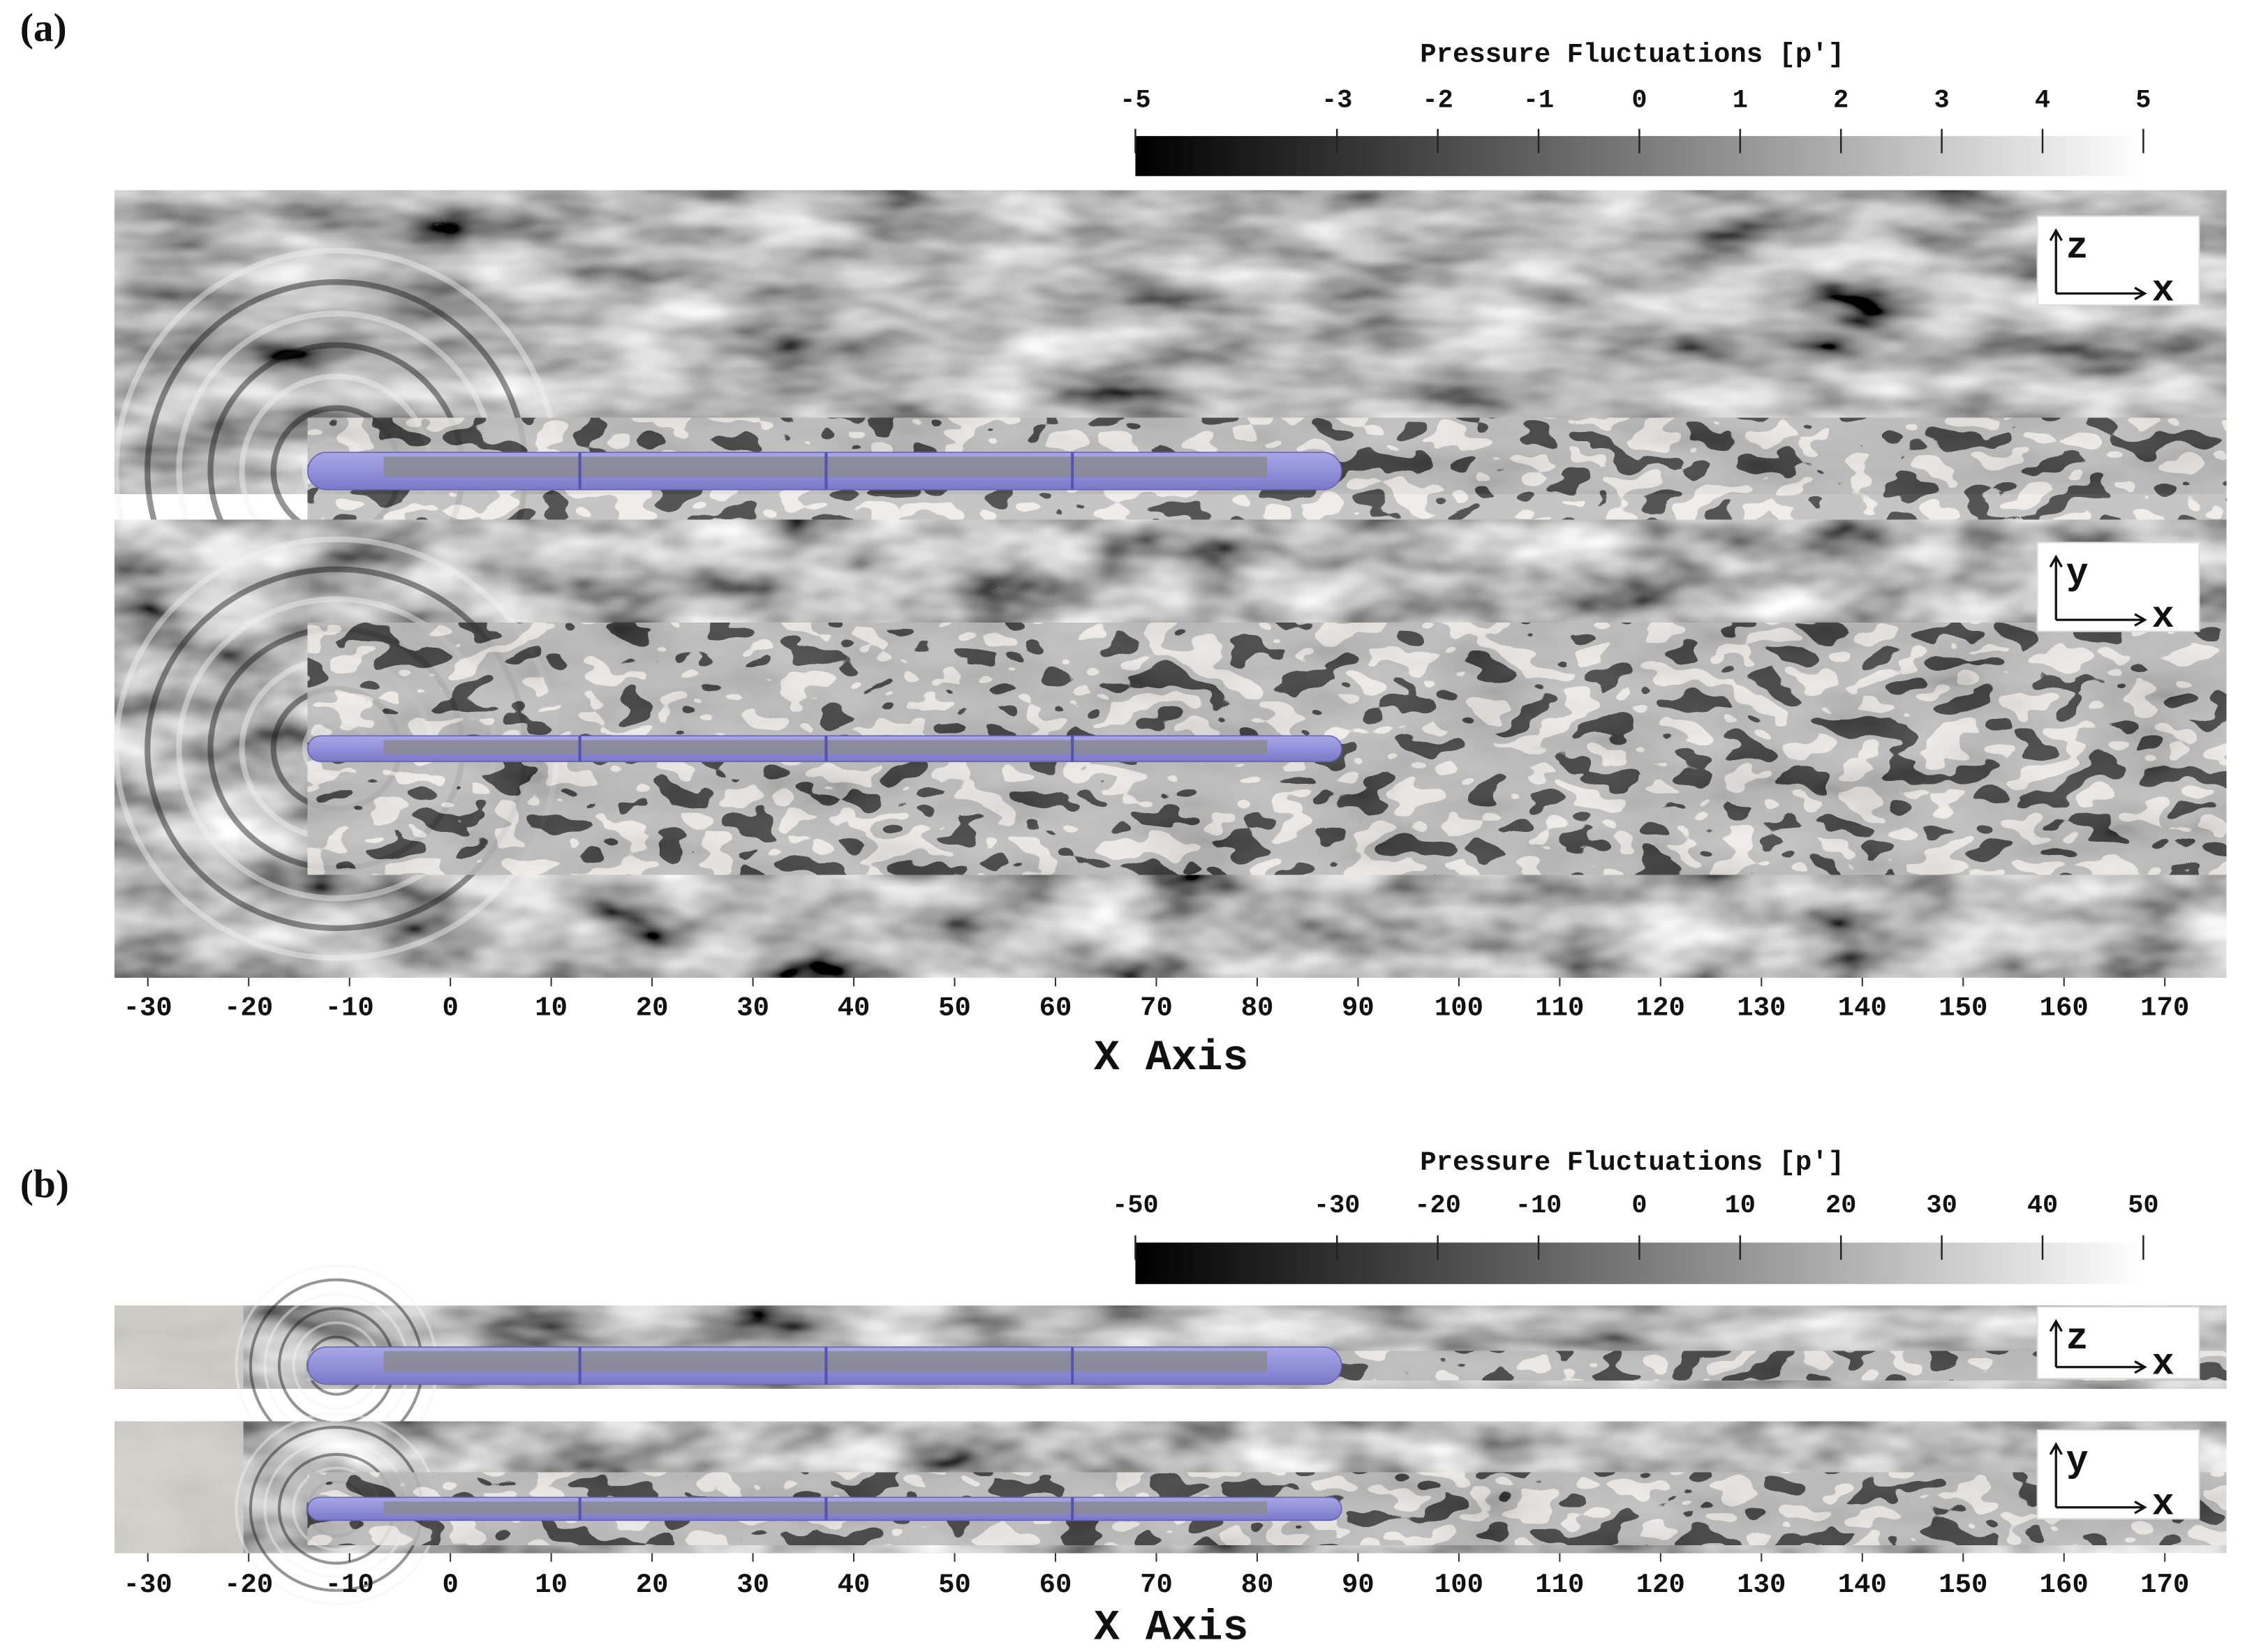  Describe the element at coordinates (1740, 1206) in the screenshot. I see `colorbar-tick-label: 10` at that location.